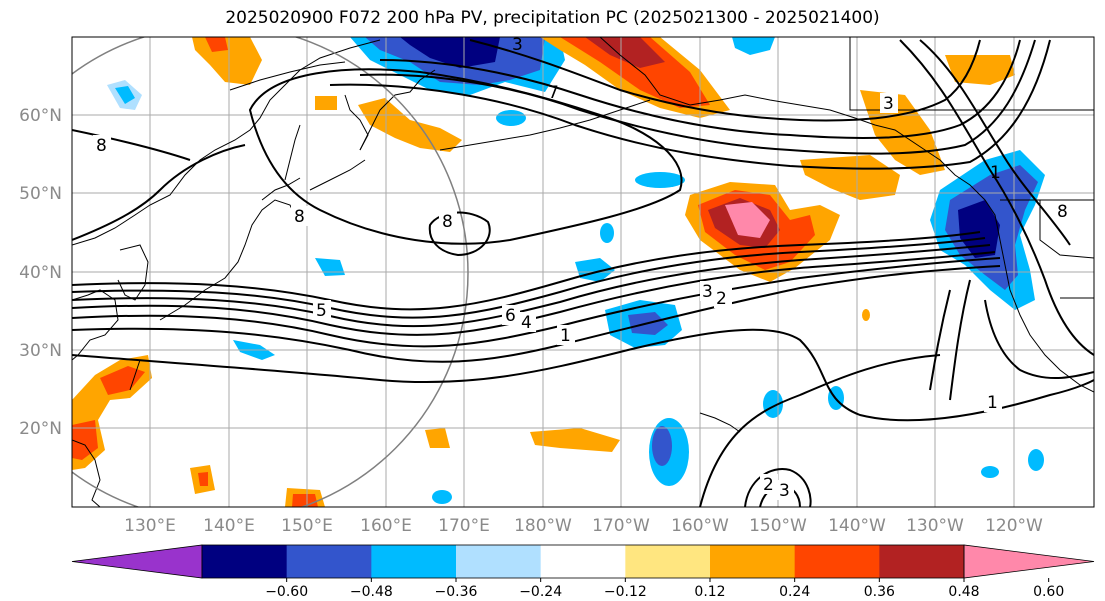  I want to click on lon-label: 170°W, so click(621, 526).